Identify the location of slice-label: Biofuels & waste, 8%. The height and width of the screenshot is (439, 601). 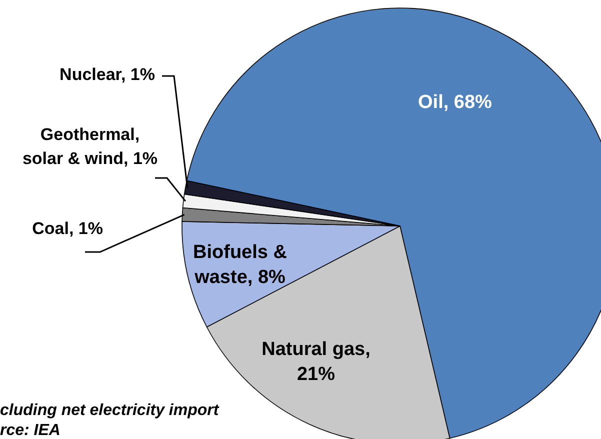
(240, 265).